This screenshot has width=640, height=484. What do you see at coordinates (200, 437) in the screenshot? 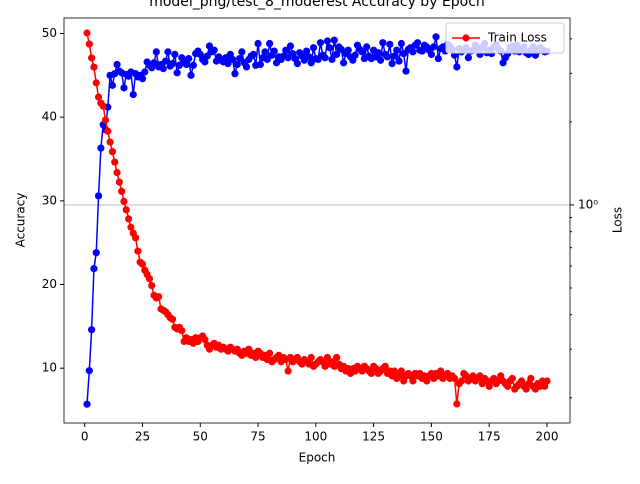
I see `x-tick-label: 50` at bounding box center [200, 437].